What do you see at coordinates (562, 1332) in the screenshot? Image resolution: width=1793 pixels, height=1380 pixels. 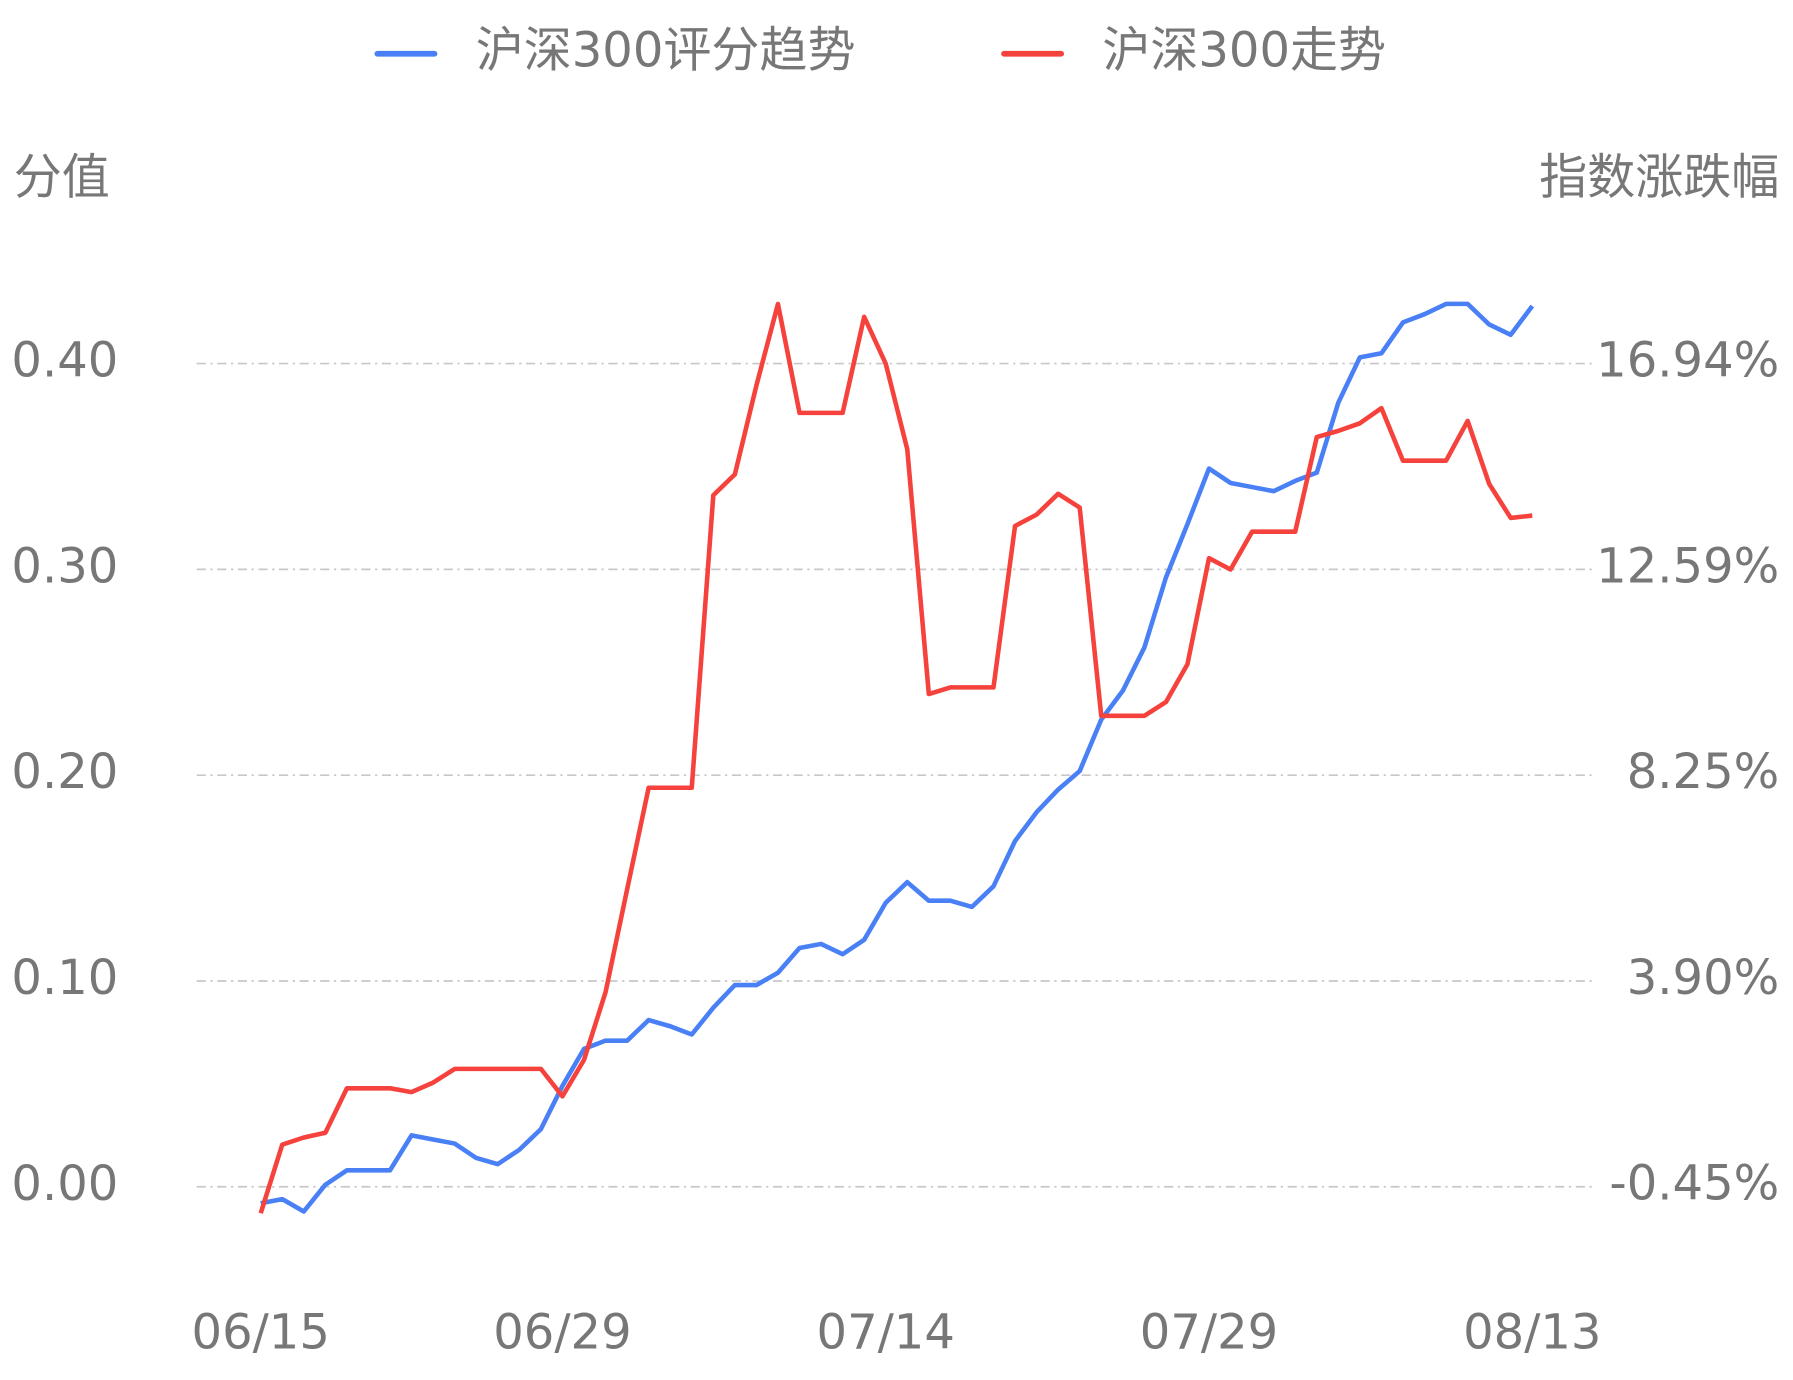 I see `x-tick-label: 06/29` at bounding box center [562, 1332].